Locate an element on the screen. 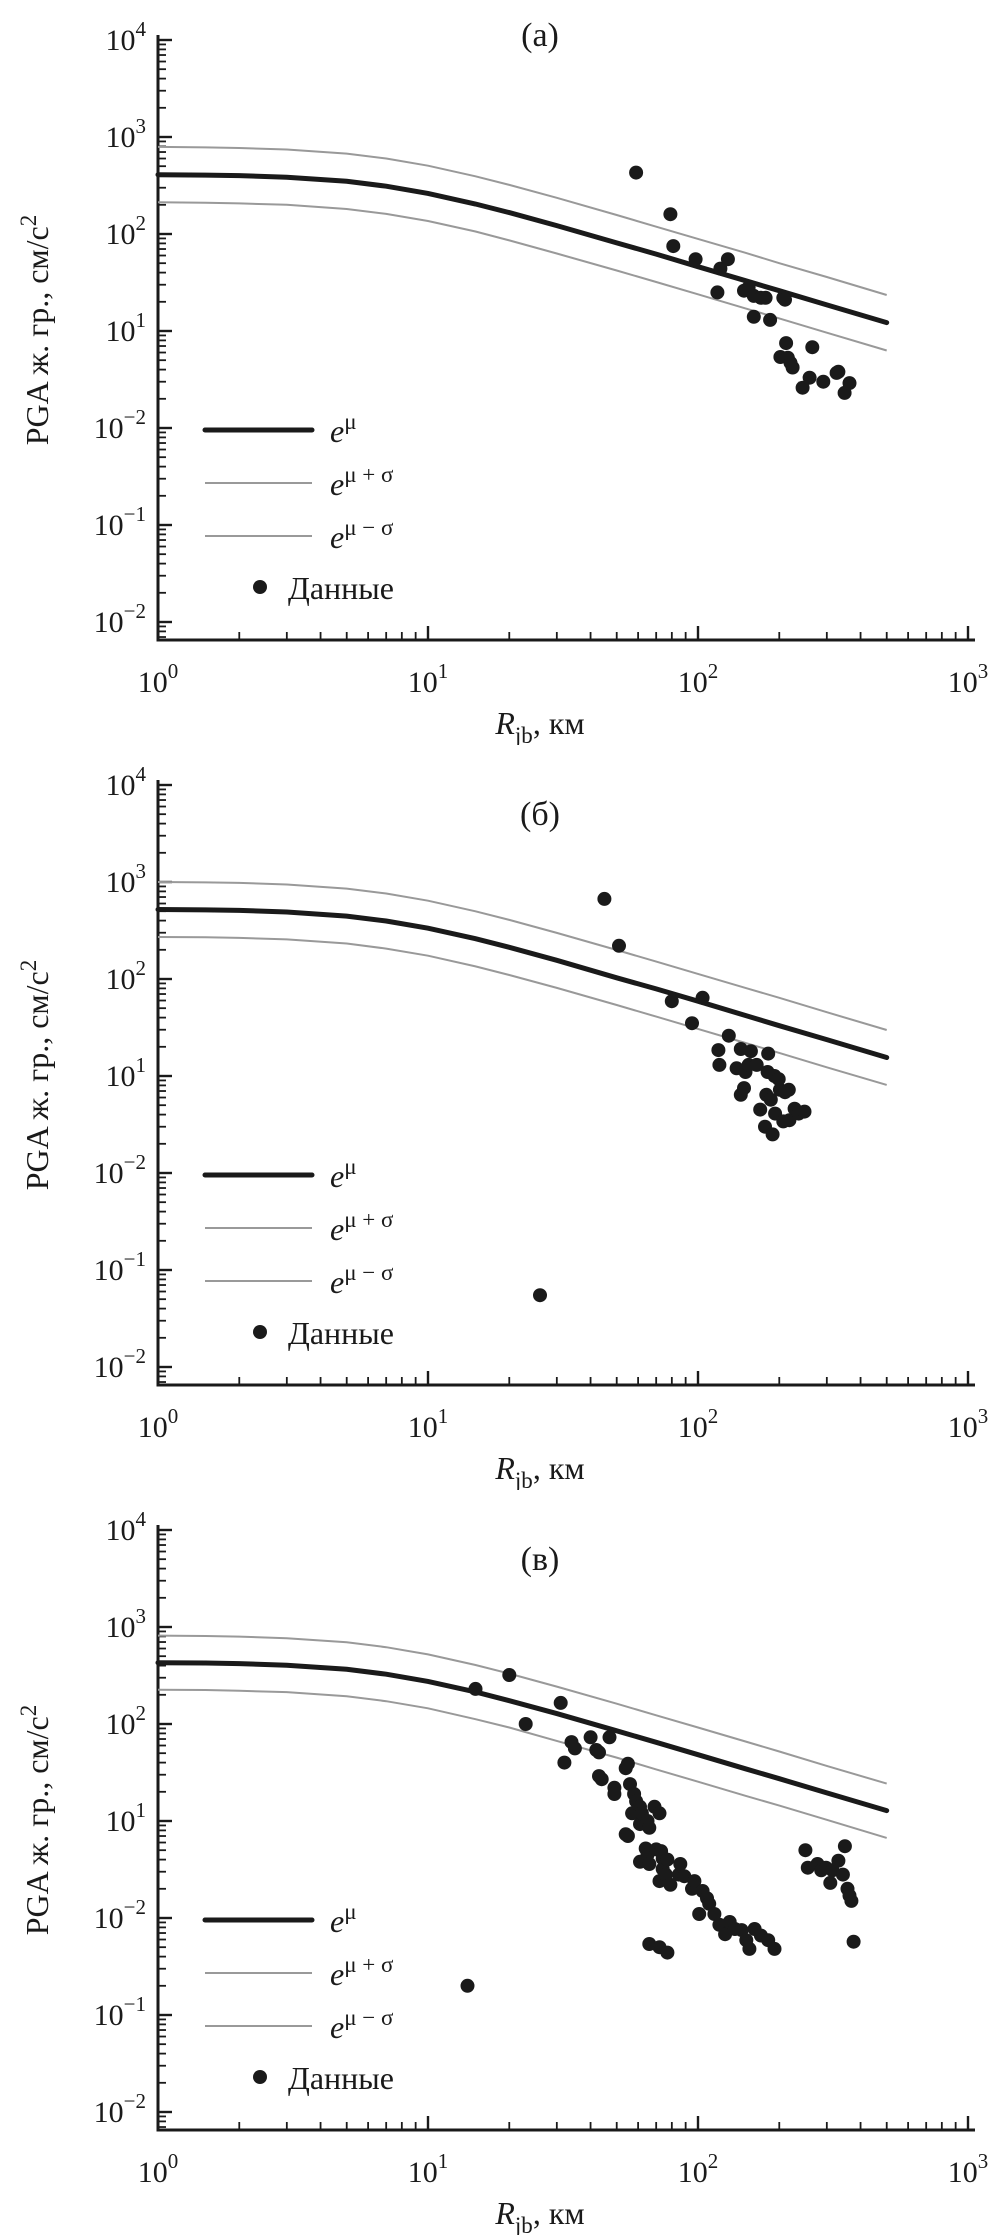  plot-title: (в) is located at coordinates (540, 1559).